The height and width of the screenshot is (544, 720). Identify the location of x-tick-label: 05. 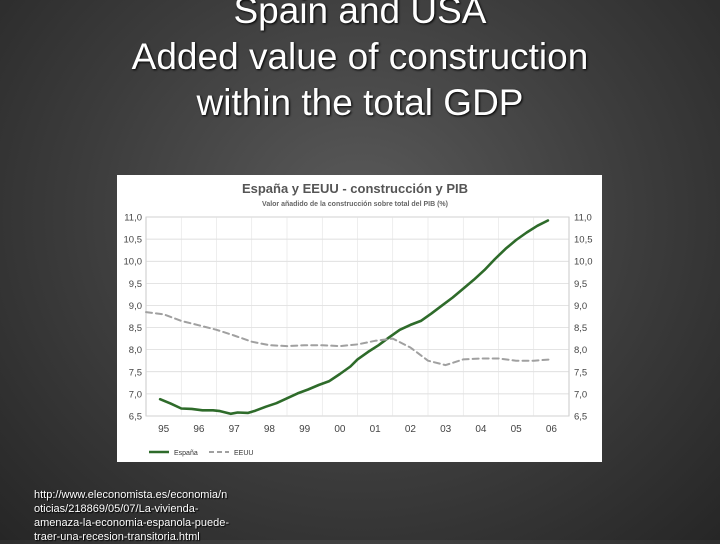
(517, 429).